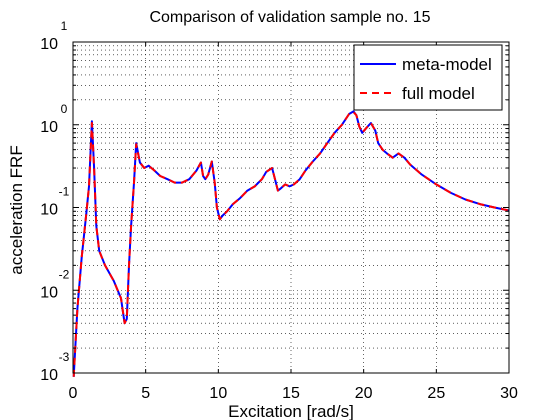  What do you see at coordinates (291, 393) in the screenshot?
I see `x-tick-label: 15` at bounding box center [291, 393].